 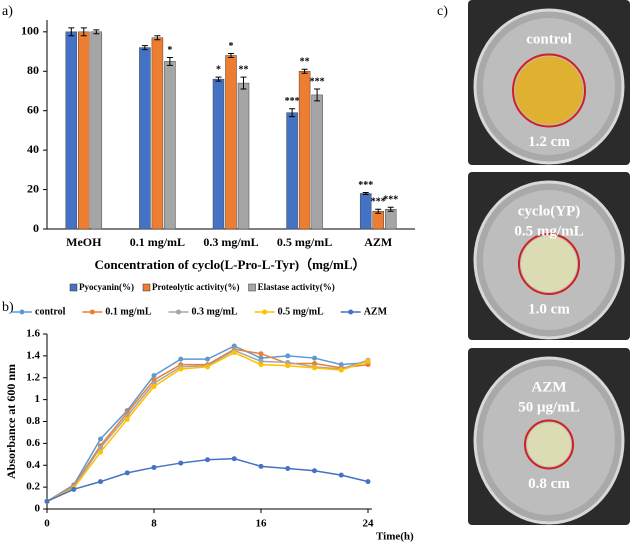 I want to click on y-tick-label: 0.6, so click(x=33, y=443).